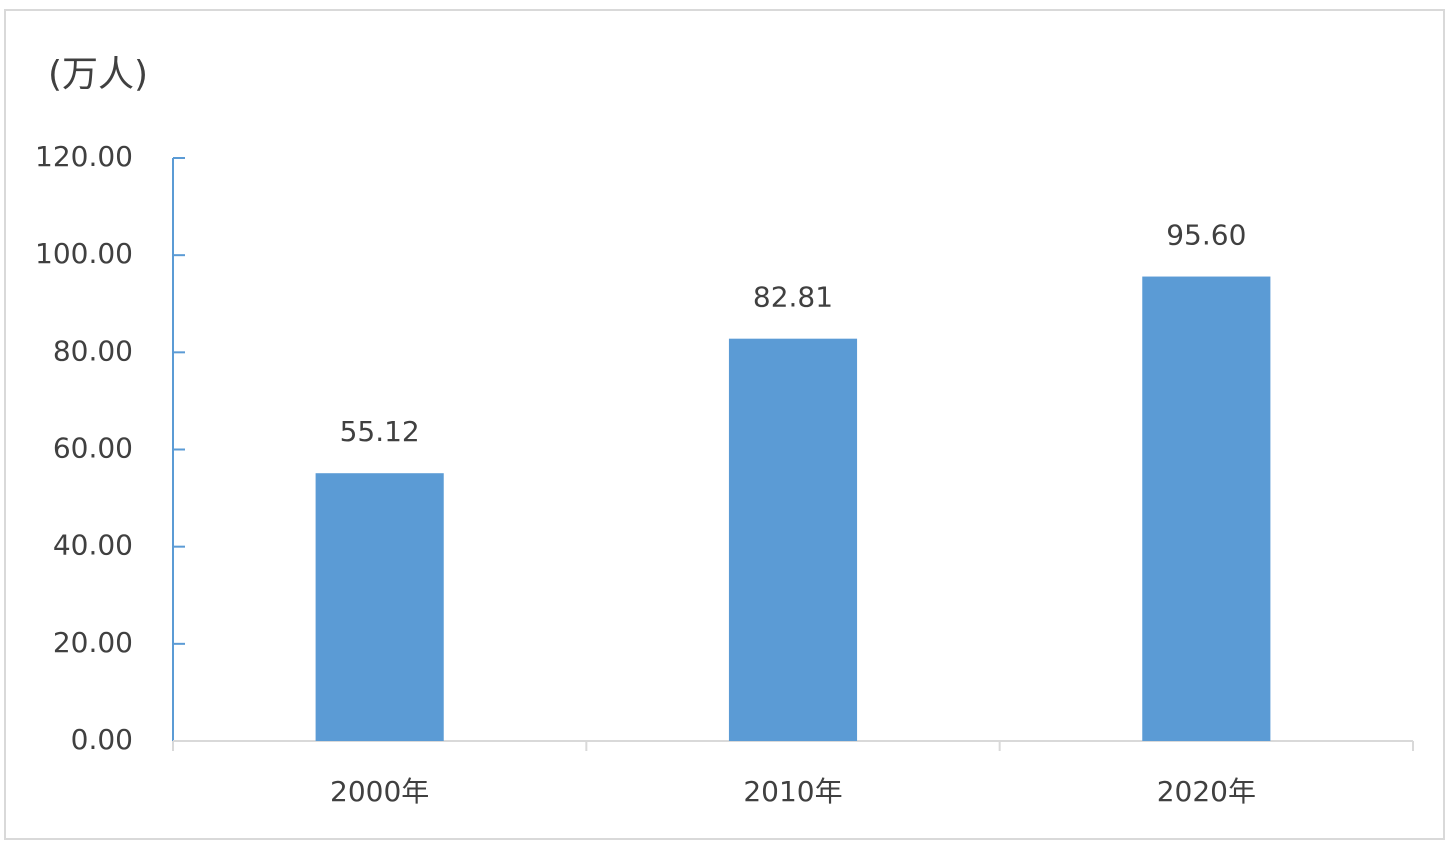  Describe the element at coordinates (792, 791) in the screenshot. I see `x-tick-label: 2010年` at that location.